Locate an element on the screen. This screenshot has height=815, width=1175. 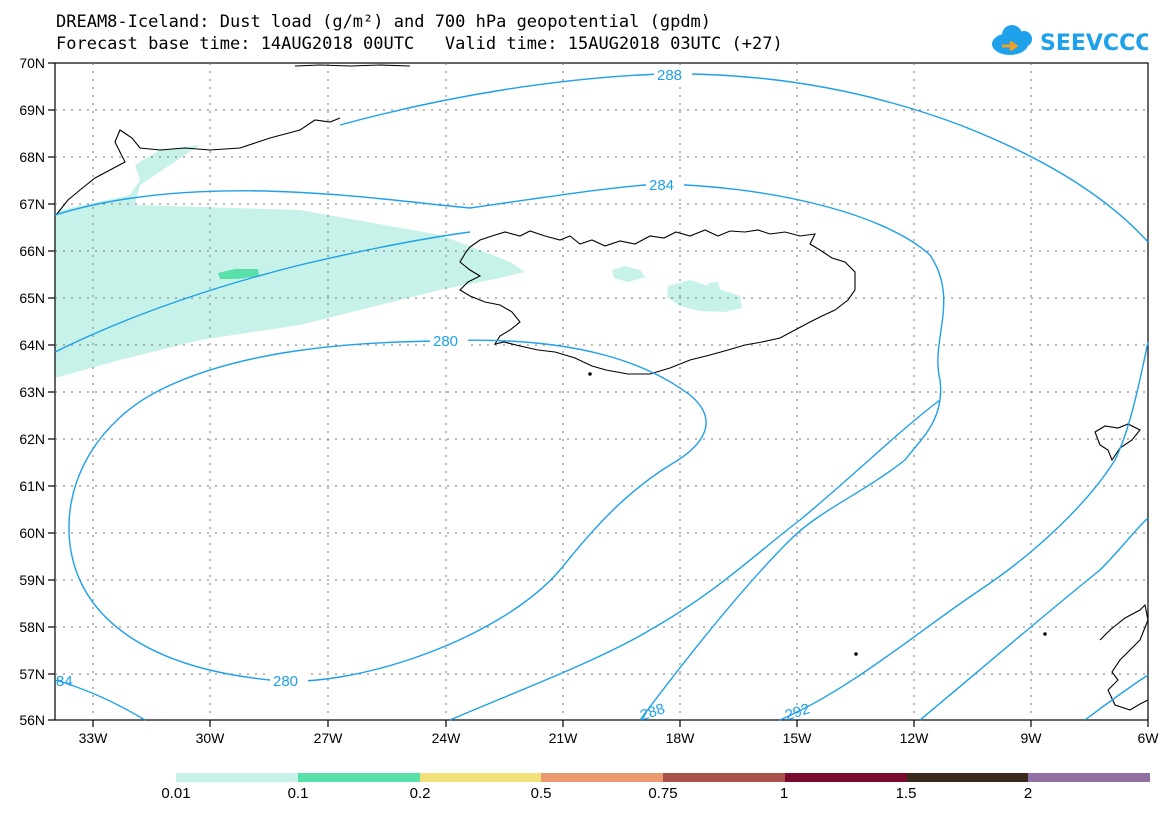
logo-text: SEEVCCC is located at coordinates (1094, 43).